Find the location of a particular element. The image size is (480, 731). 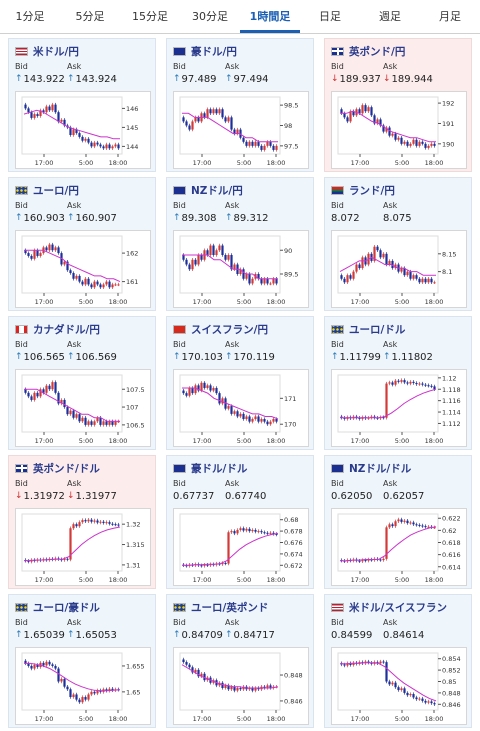

ask-value: 170.119 is located at coordinates (254, 357).